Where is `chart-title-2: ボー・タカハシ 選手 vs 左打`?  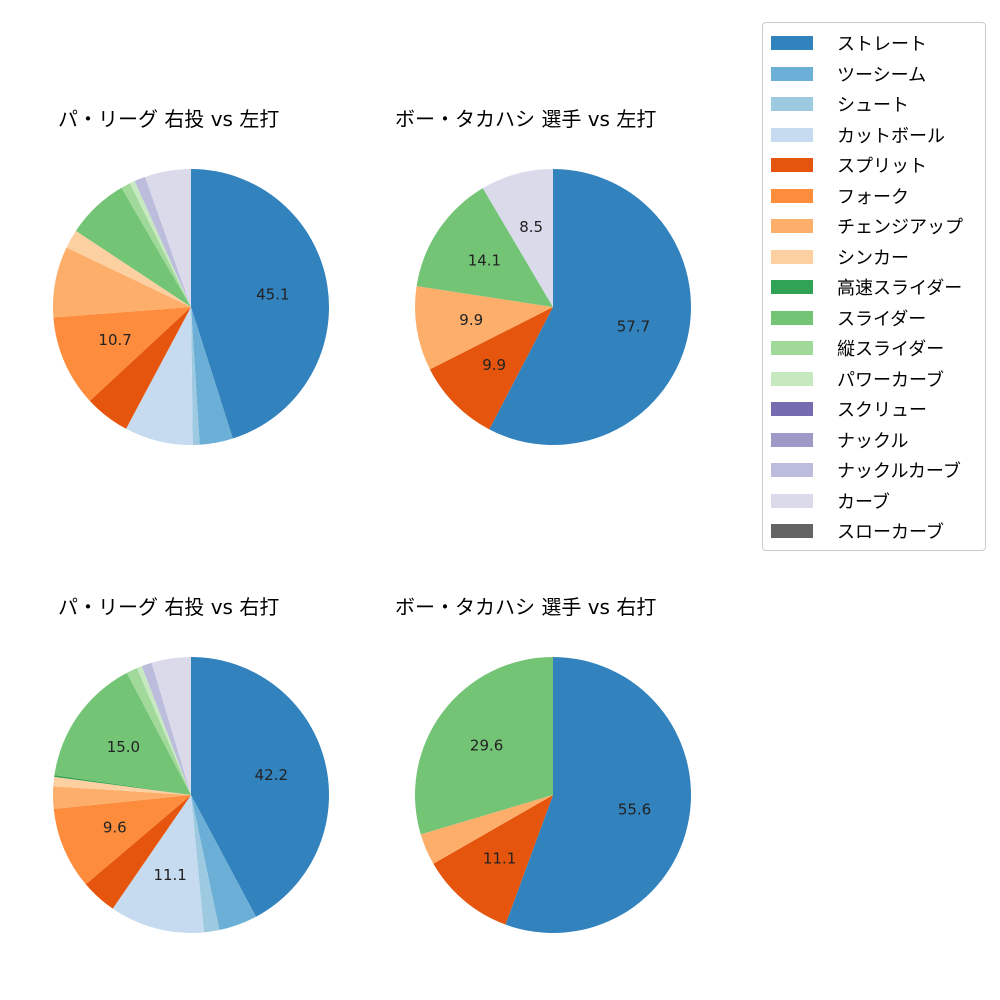
chart-title-2: ボー・タカハシ 選手 vs 左打 is located at coordinates (526, 119).